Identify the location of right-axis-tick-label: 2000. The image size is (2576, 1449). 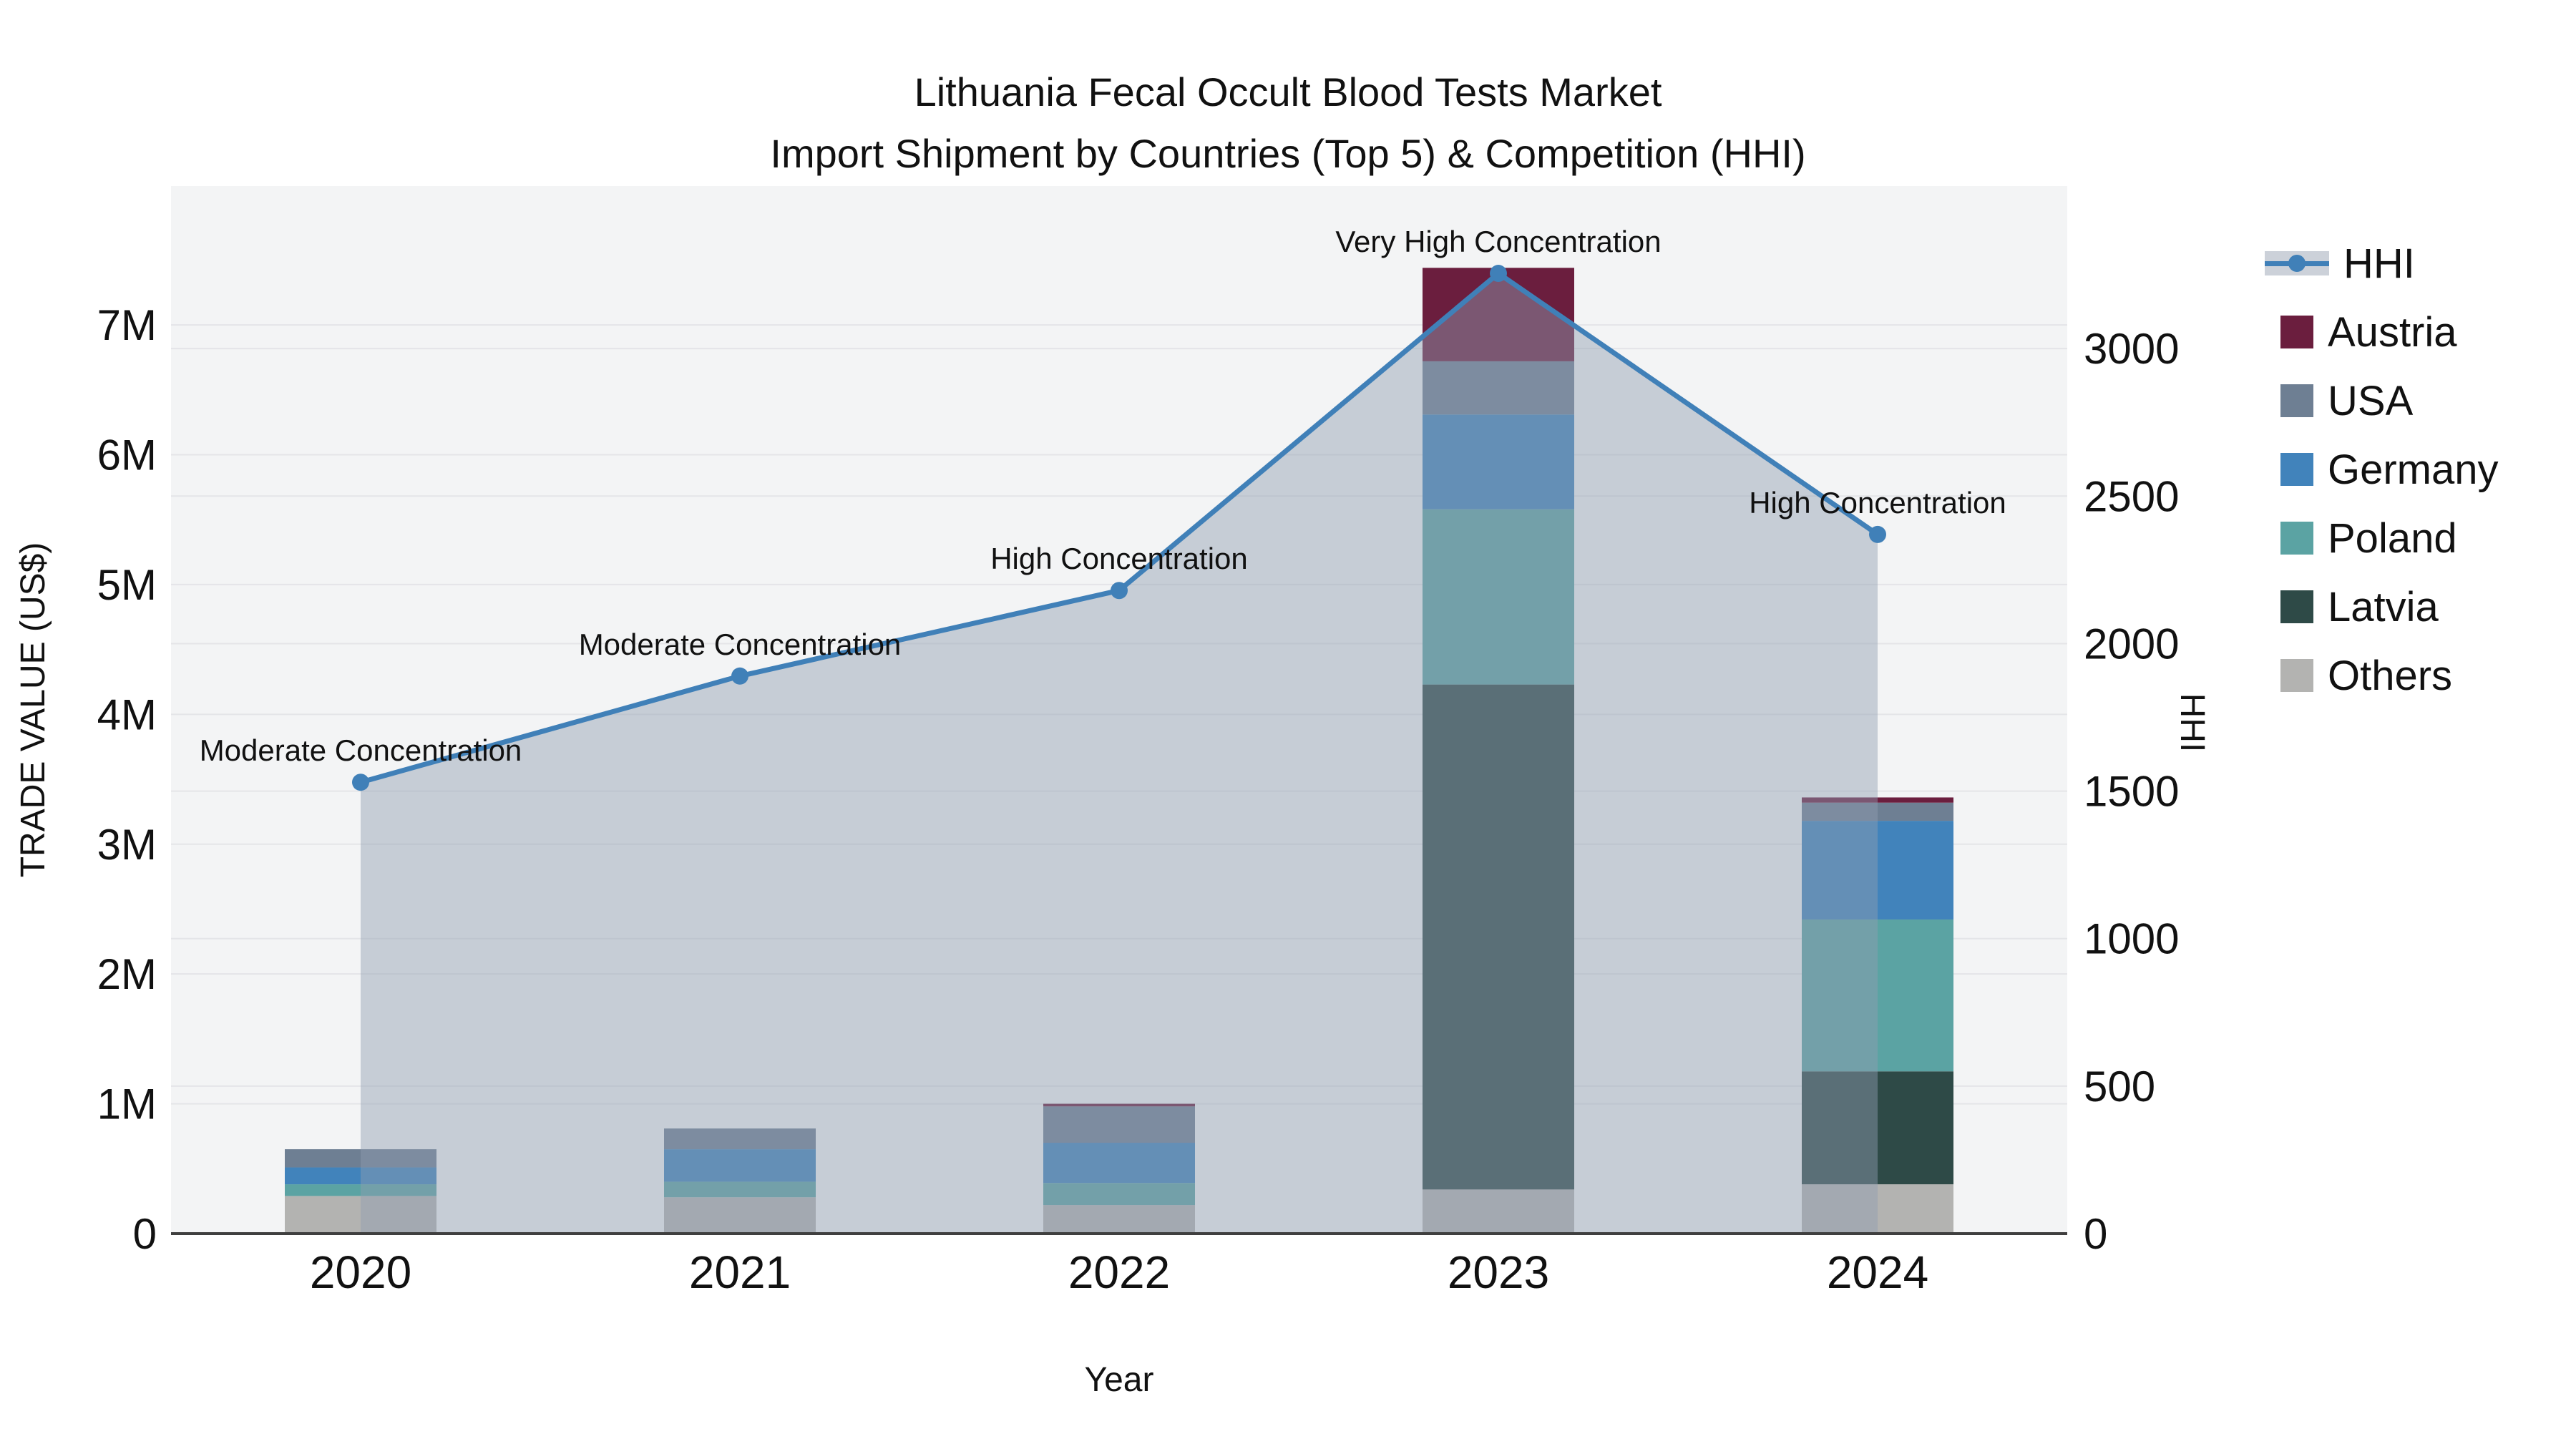
(2131, 644).